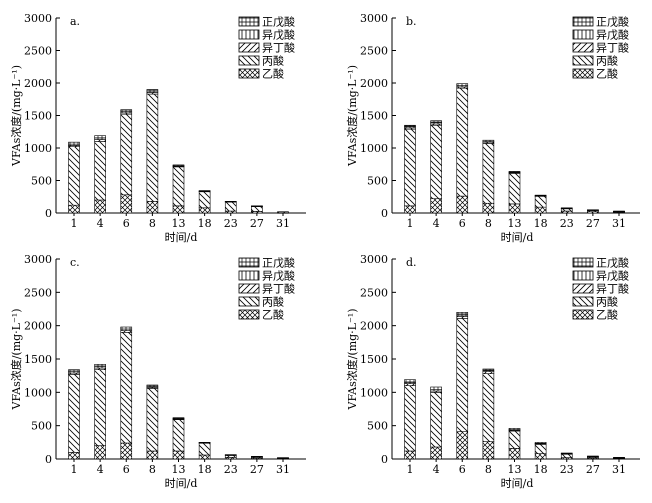  What do you see at coordinates (283, 458) in the screenshot?
I see `bar-segment-异戊酸-31` at bounding box center [283, 458].